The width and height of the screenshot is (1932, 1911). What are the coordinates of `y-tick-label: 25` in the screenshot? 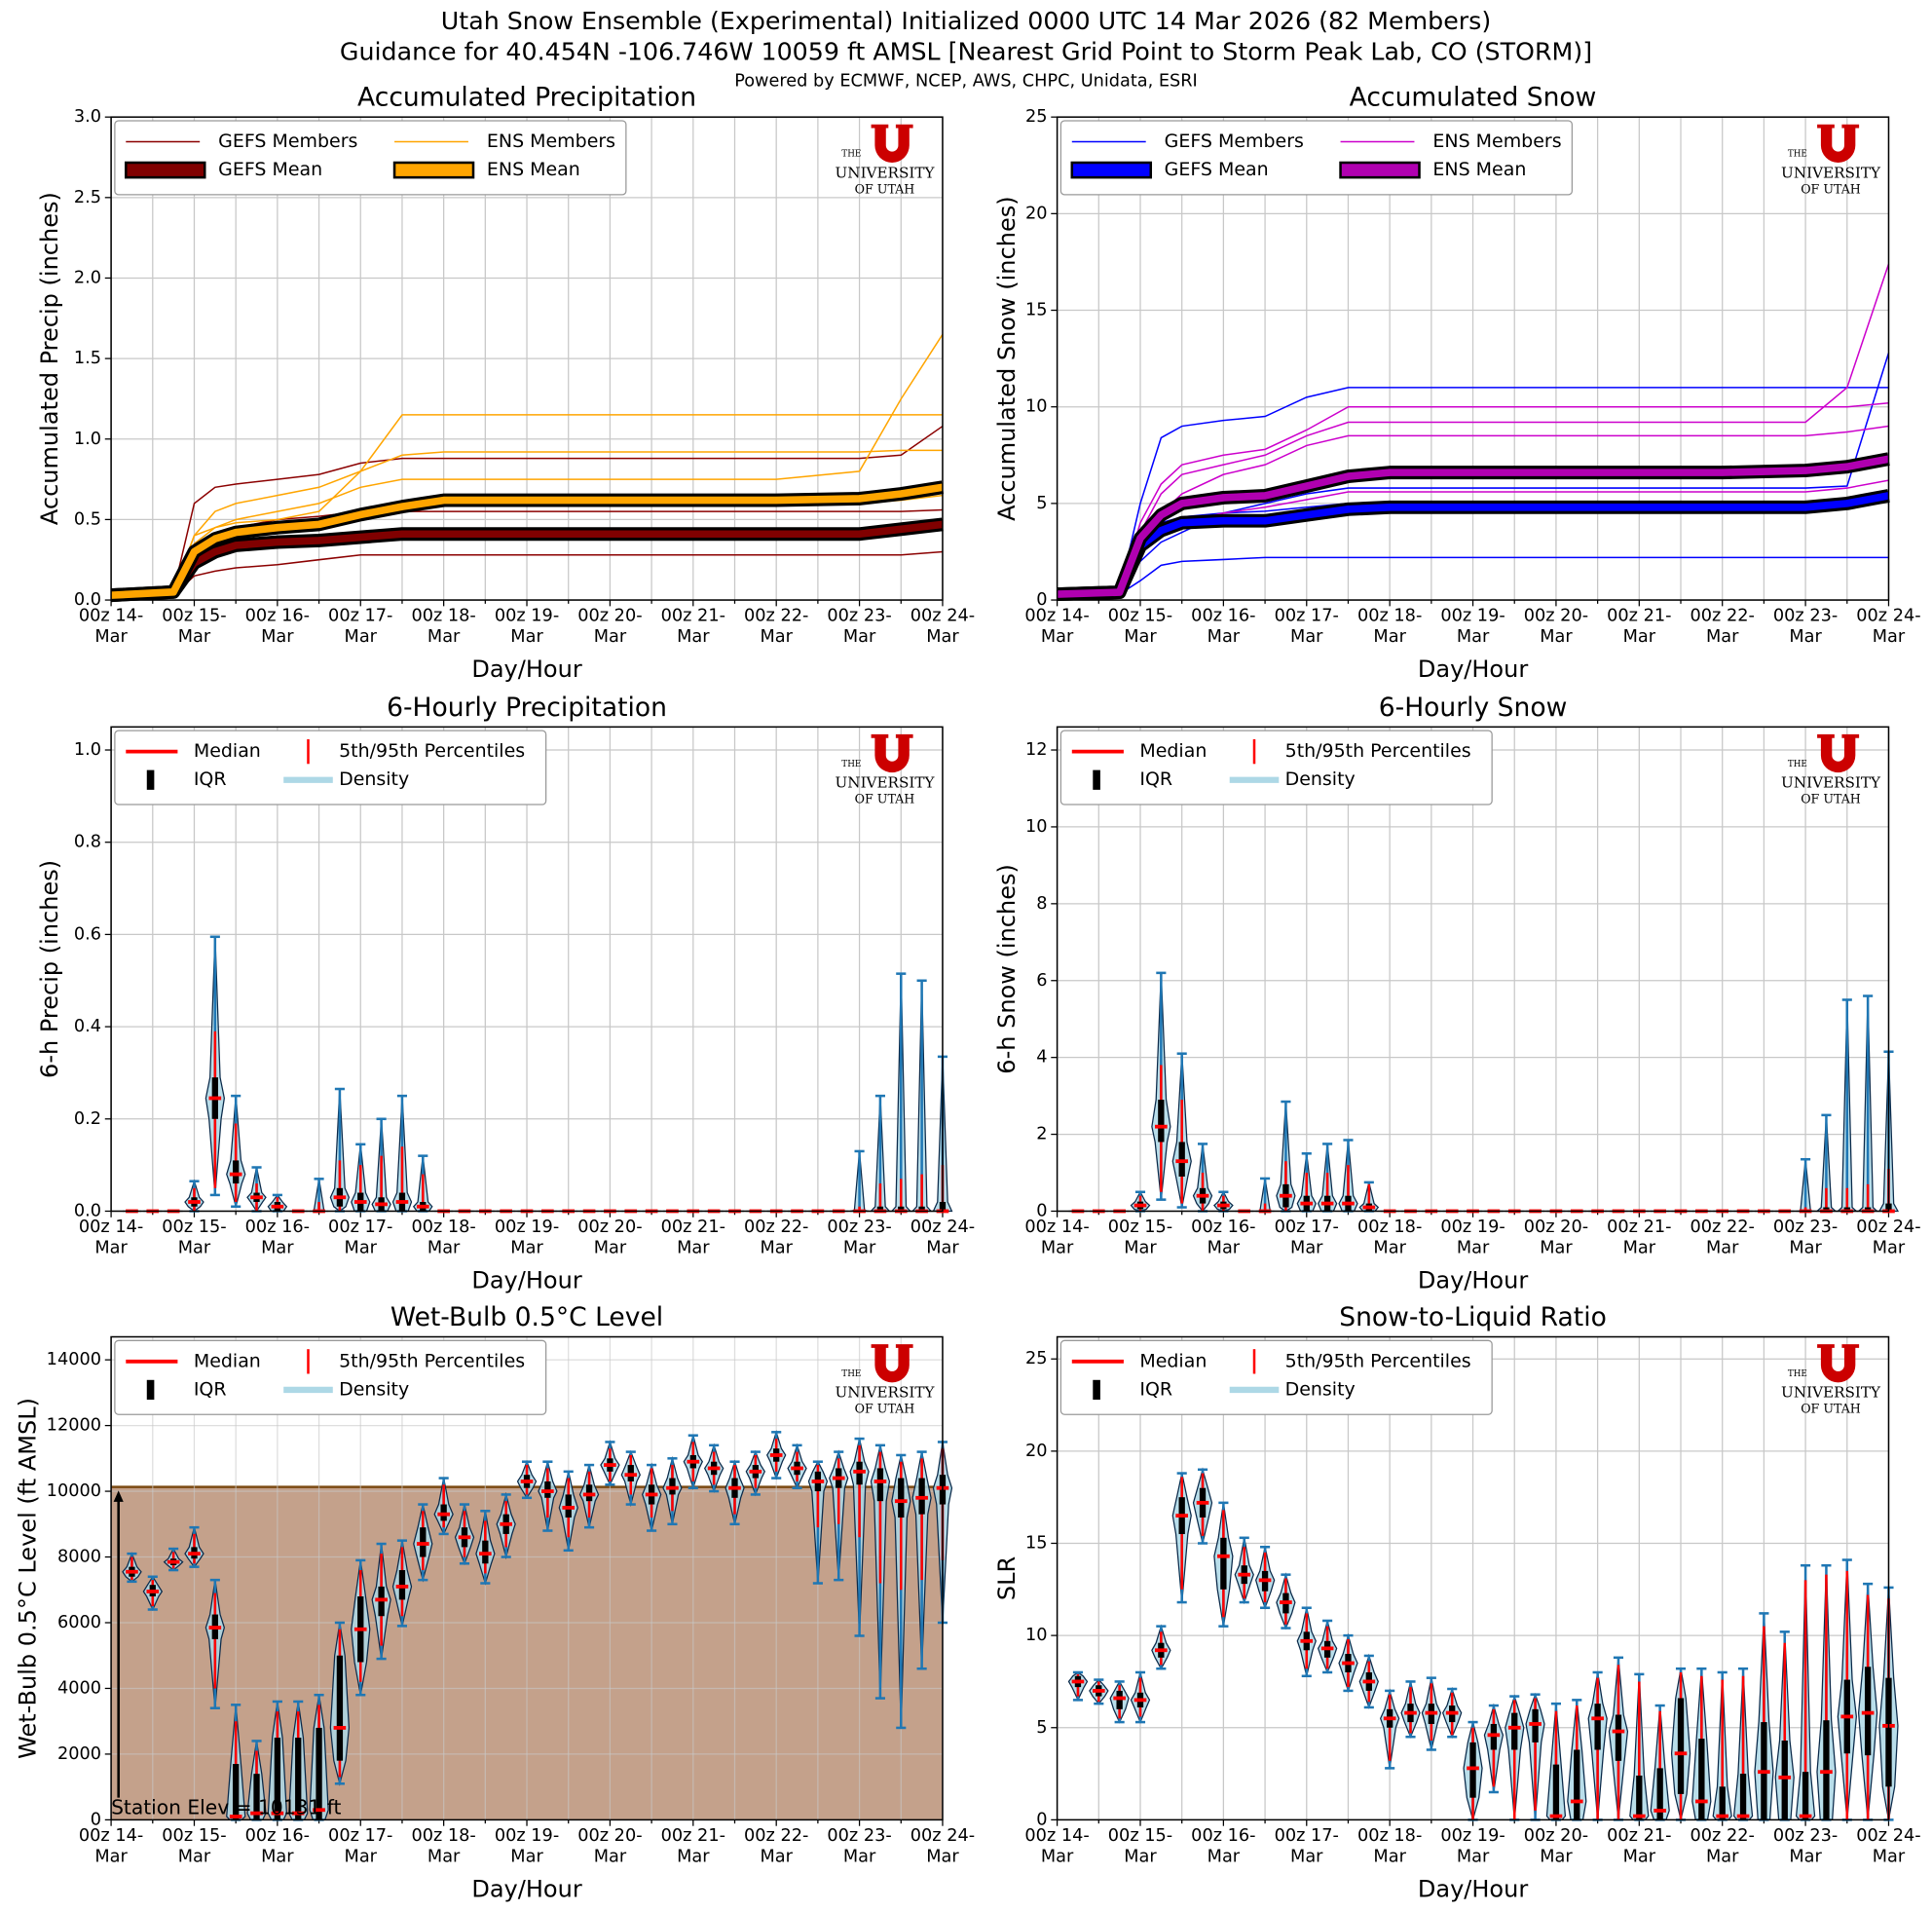 It's located at (1036, 1358).